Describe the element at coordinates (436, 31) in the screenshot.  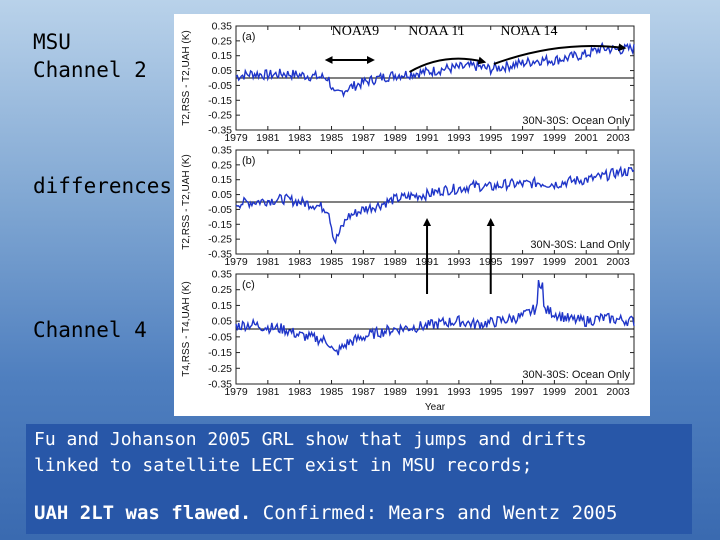
I see `satellite-label-2: NOAA 11` at that location.